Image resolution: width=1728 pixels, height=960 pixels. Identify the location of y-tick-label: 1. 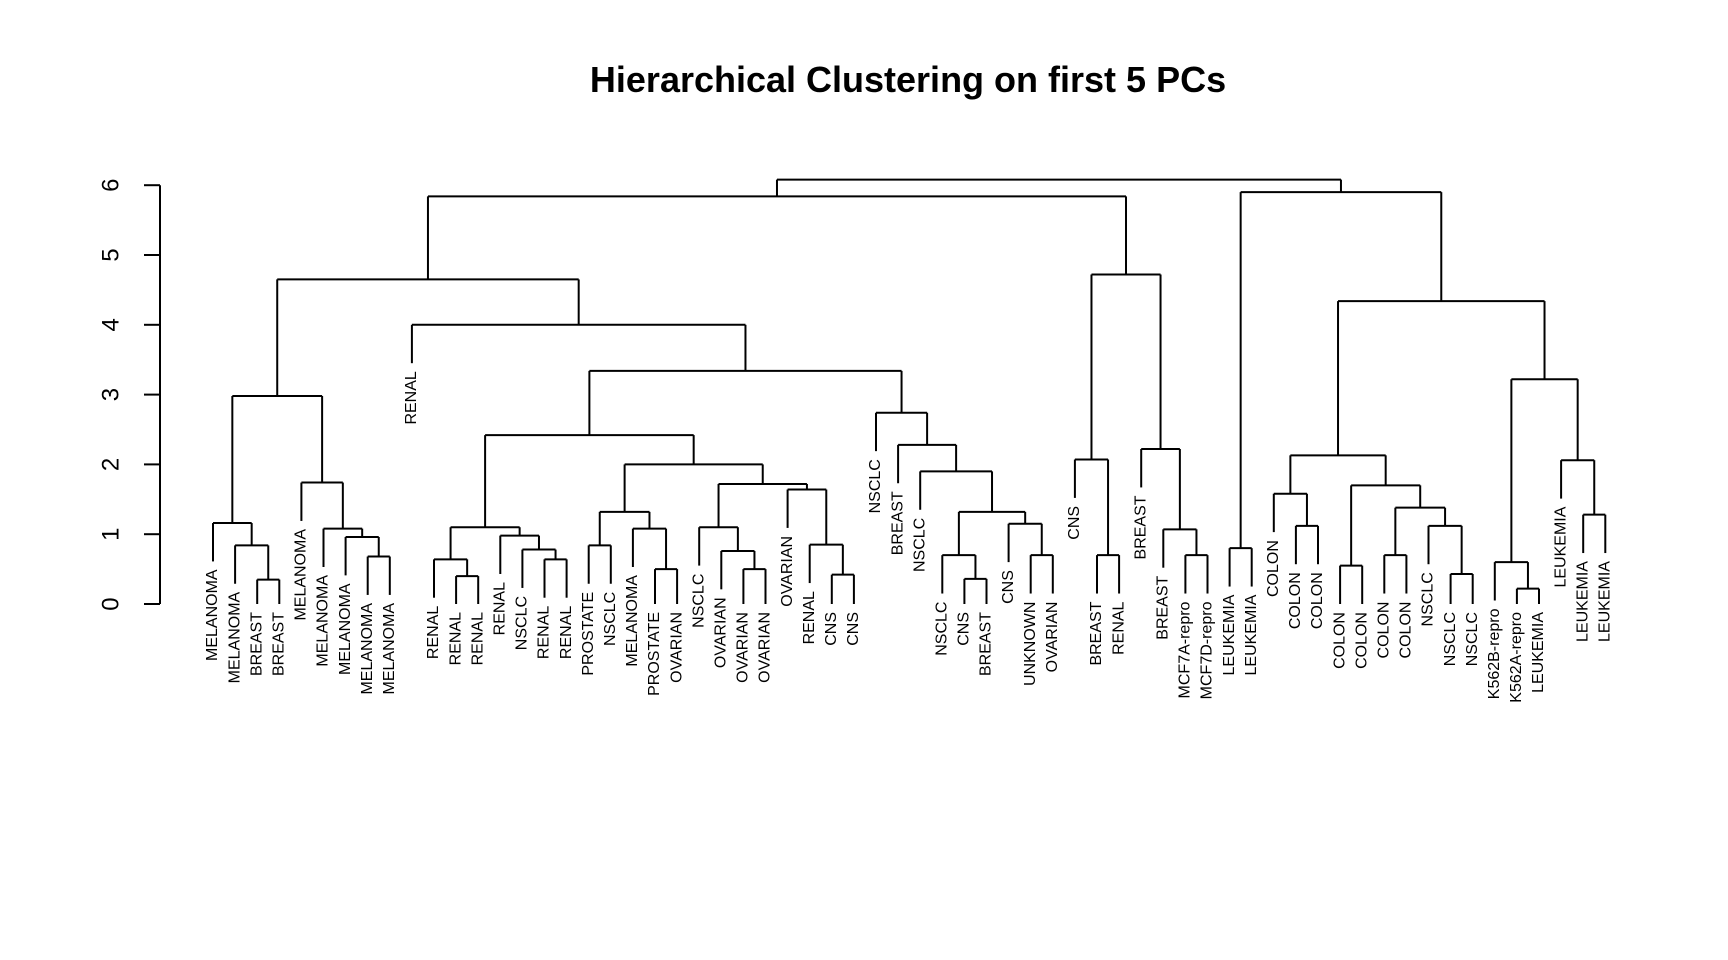
(110, 534).